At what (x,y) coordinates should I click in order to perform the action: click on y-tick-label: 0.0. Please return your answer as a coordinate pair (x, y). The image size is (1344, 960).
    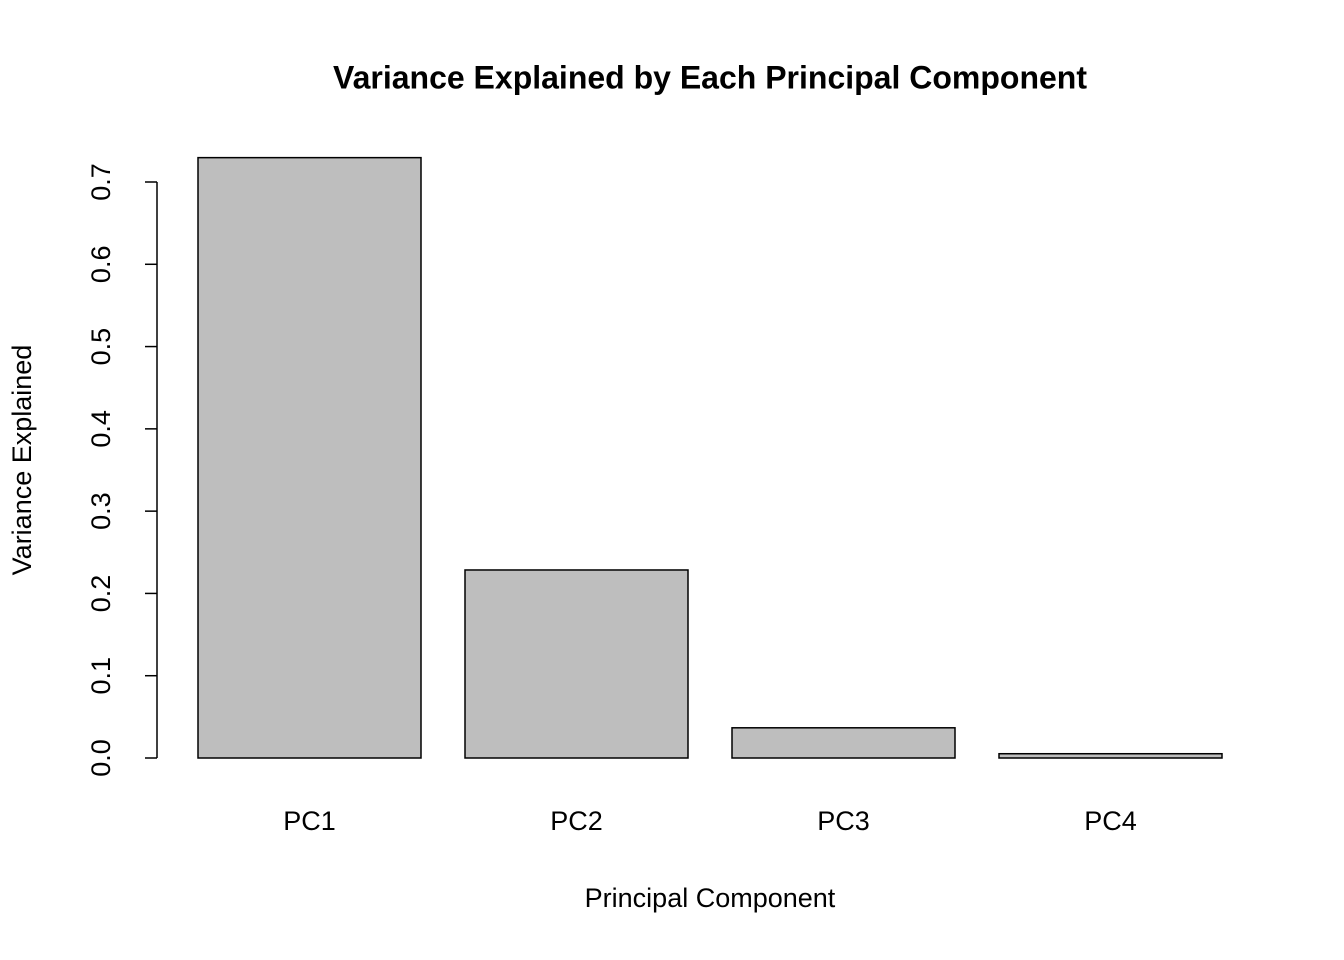
    Looking at the image, I should click on (101, 758).